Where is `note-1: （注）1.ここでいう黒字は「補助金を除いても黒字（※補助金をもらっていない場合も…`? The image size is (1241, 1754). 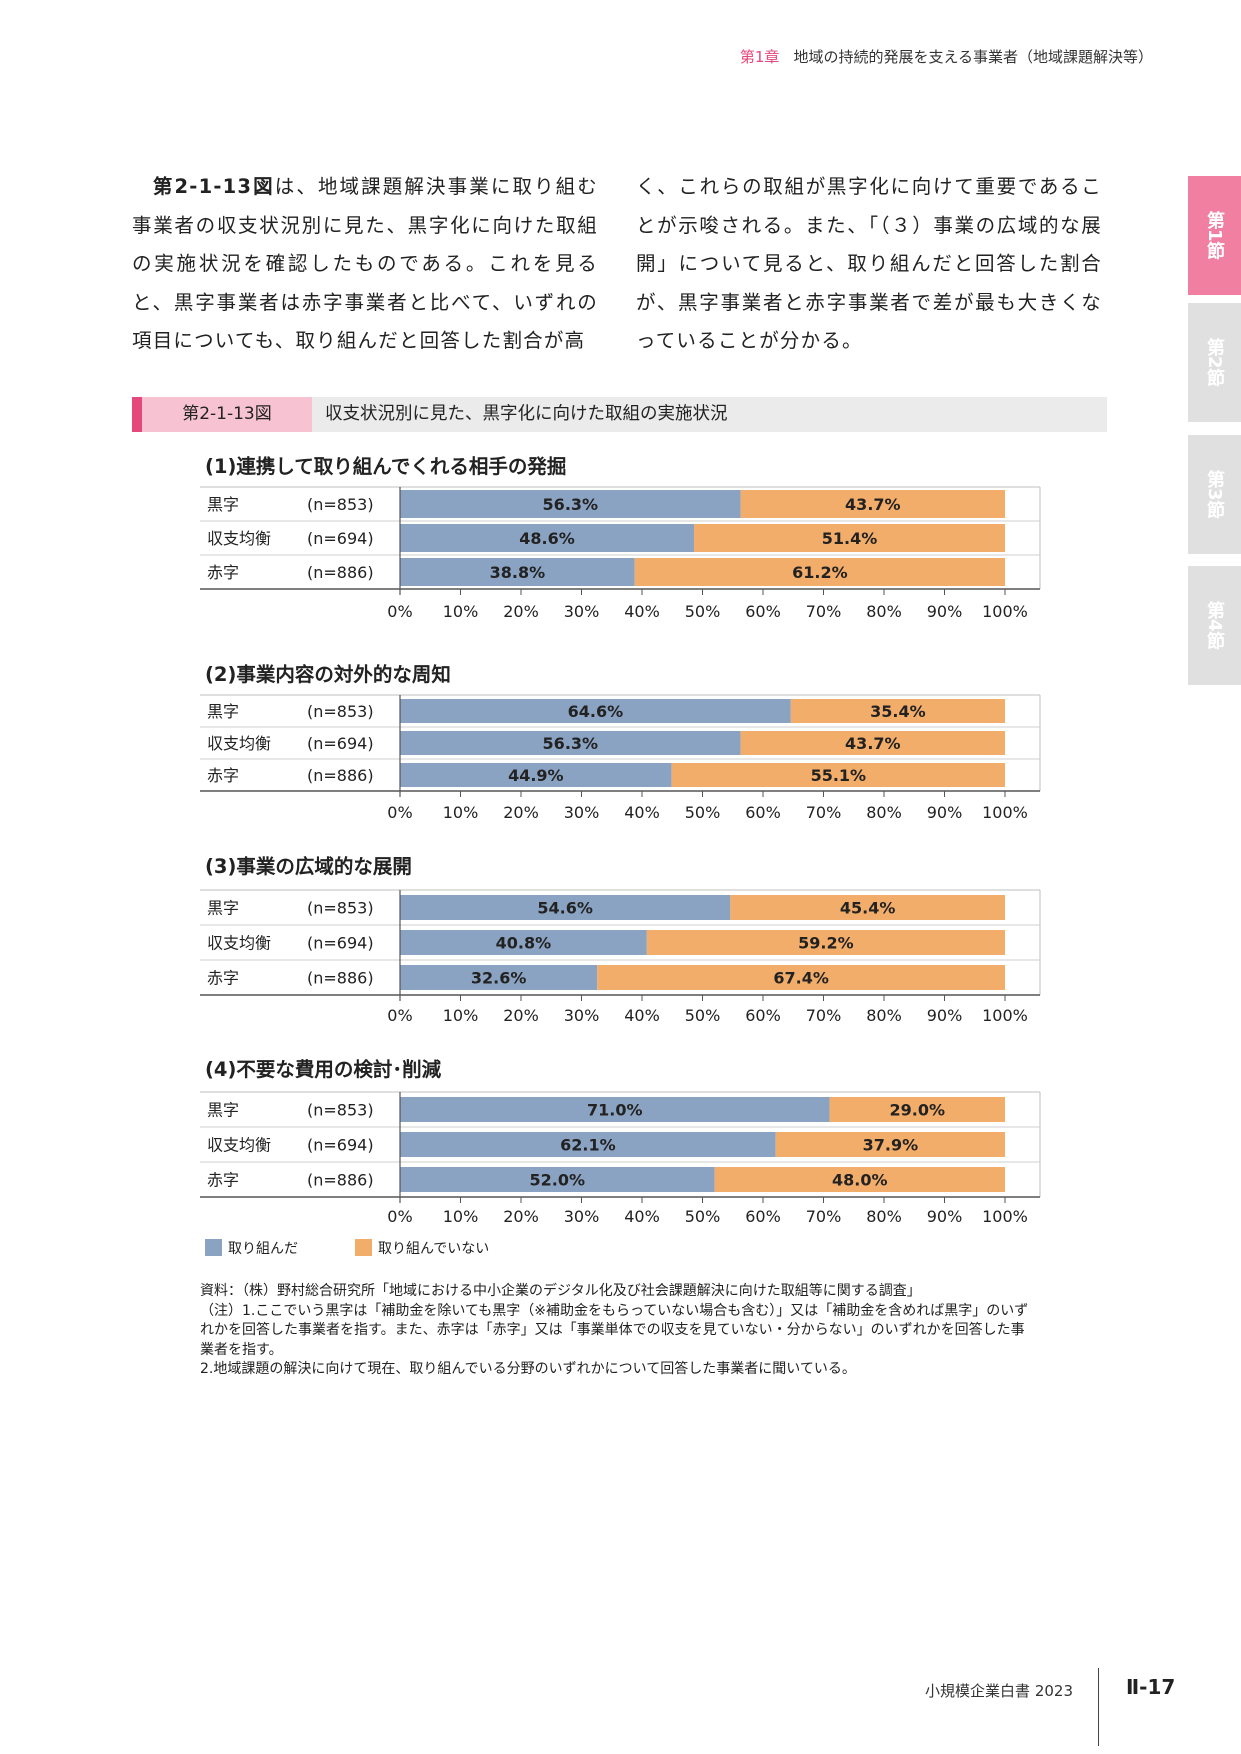
note-1: （注）1.ここでいう黒字は「補助金を除いても黒字（※補助金をもらっていない場合も… is located at coordinates (614, 1330).